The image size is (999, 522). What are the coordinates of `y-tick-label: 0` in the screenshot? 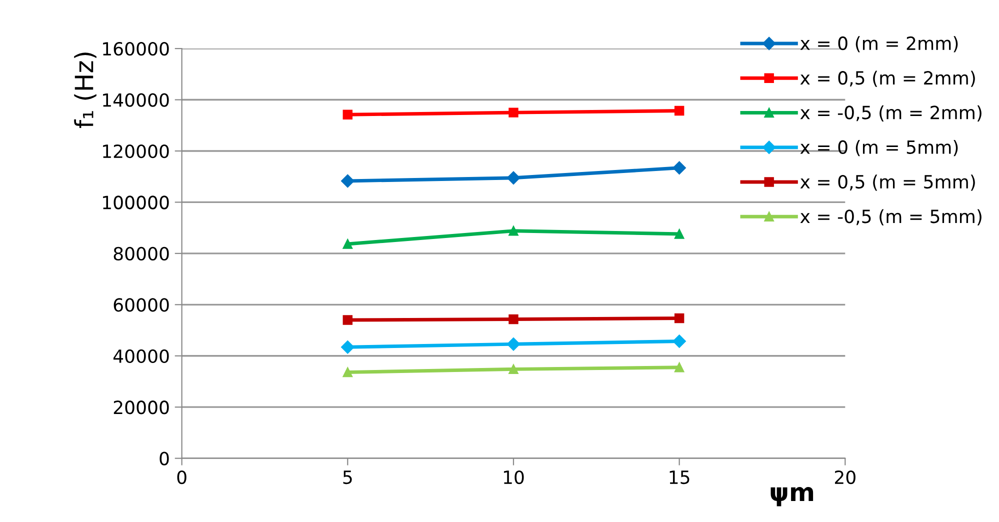 It's located at (164, 459).